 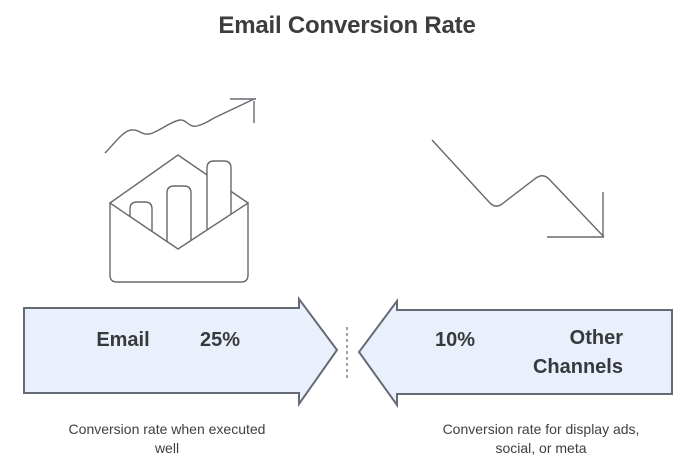 I want to click on dashed-divider, so click(x=347, y=352).